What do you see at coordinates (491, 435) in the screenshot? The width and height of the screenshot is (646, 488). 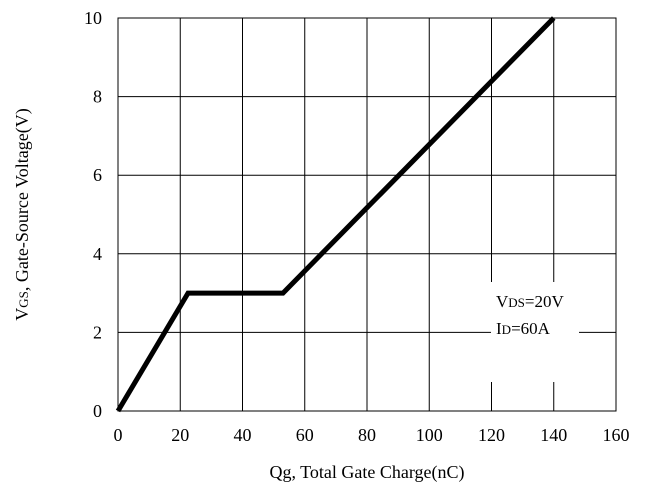 I see `x-tick-label: 120` at bounding box center [491, 435].